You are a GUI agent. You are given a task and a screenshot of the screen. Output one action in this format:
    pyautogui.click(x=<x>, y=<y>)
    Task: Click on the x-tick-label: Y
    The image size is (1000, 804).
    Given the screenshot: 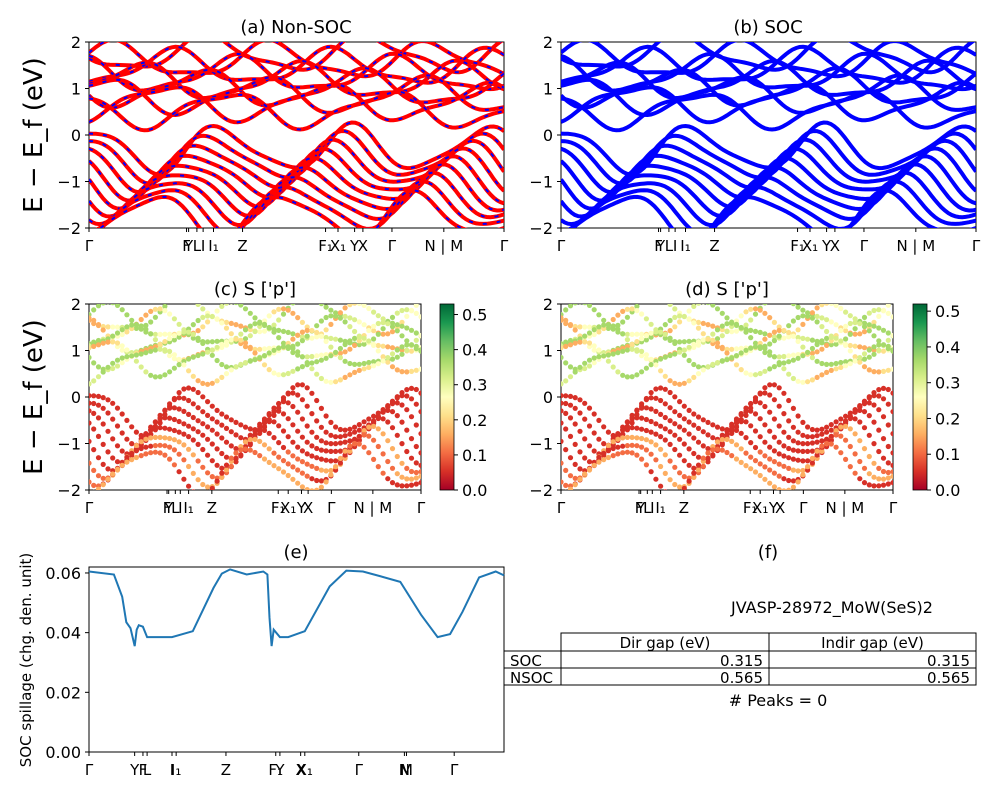 What is the action you would take?
    pyautogui.click(x=773, y=508)
    